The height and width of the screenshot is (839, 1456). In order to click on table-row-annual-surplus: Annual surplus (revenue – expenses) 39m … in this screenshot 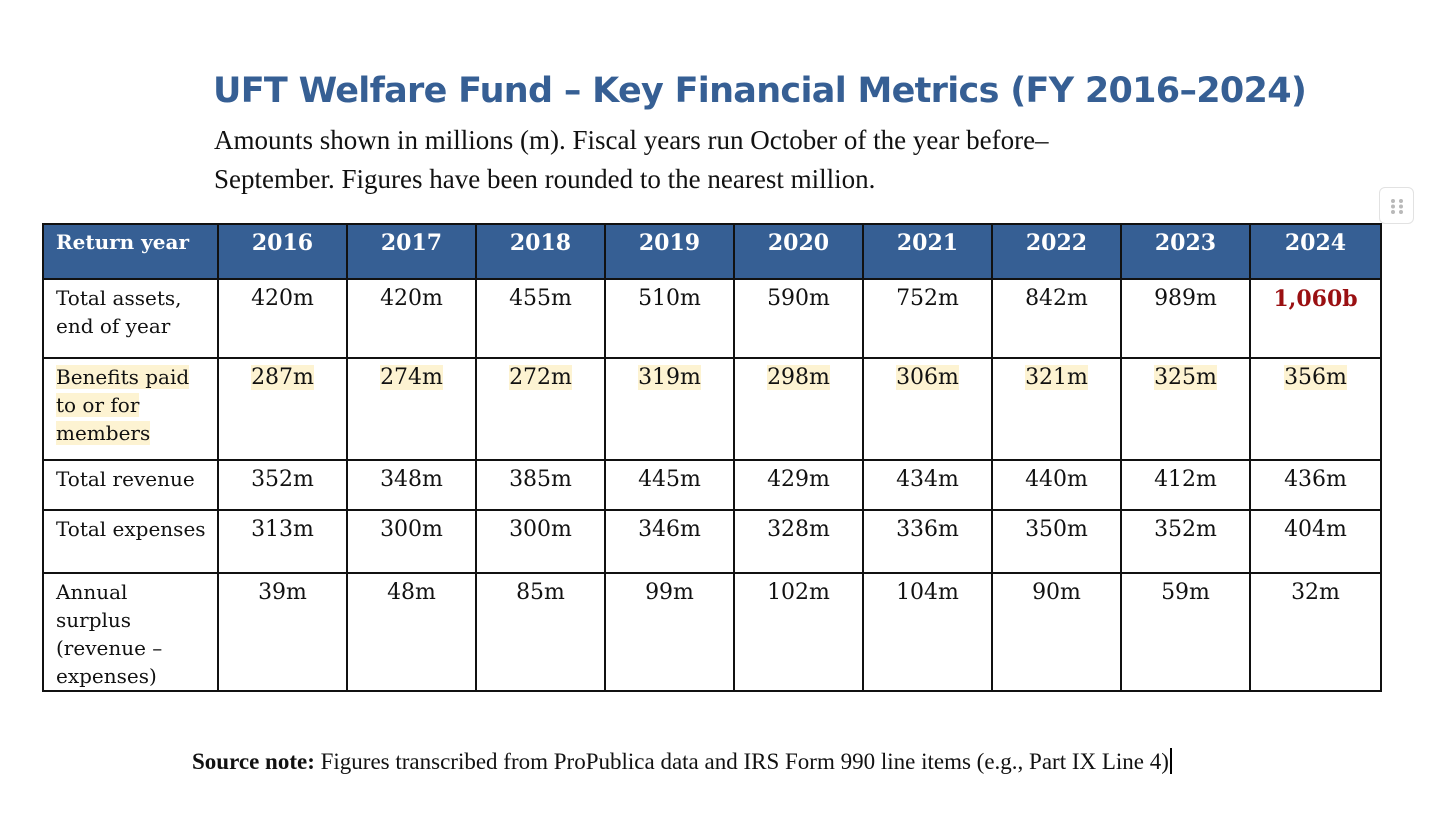, I will do `click(712, 632)`.